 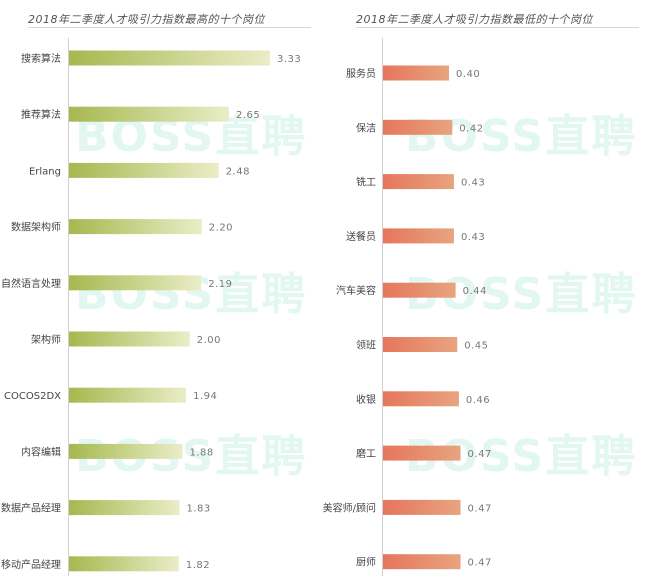 I want to click on category-label: COCOS2DX, so click(x=32, y=396).